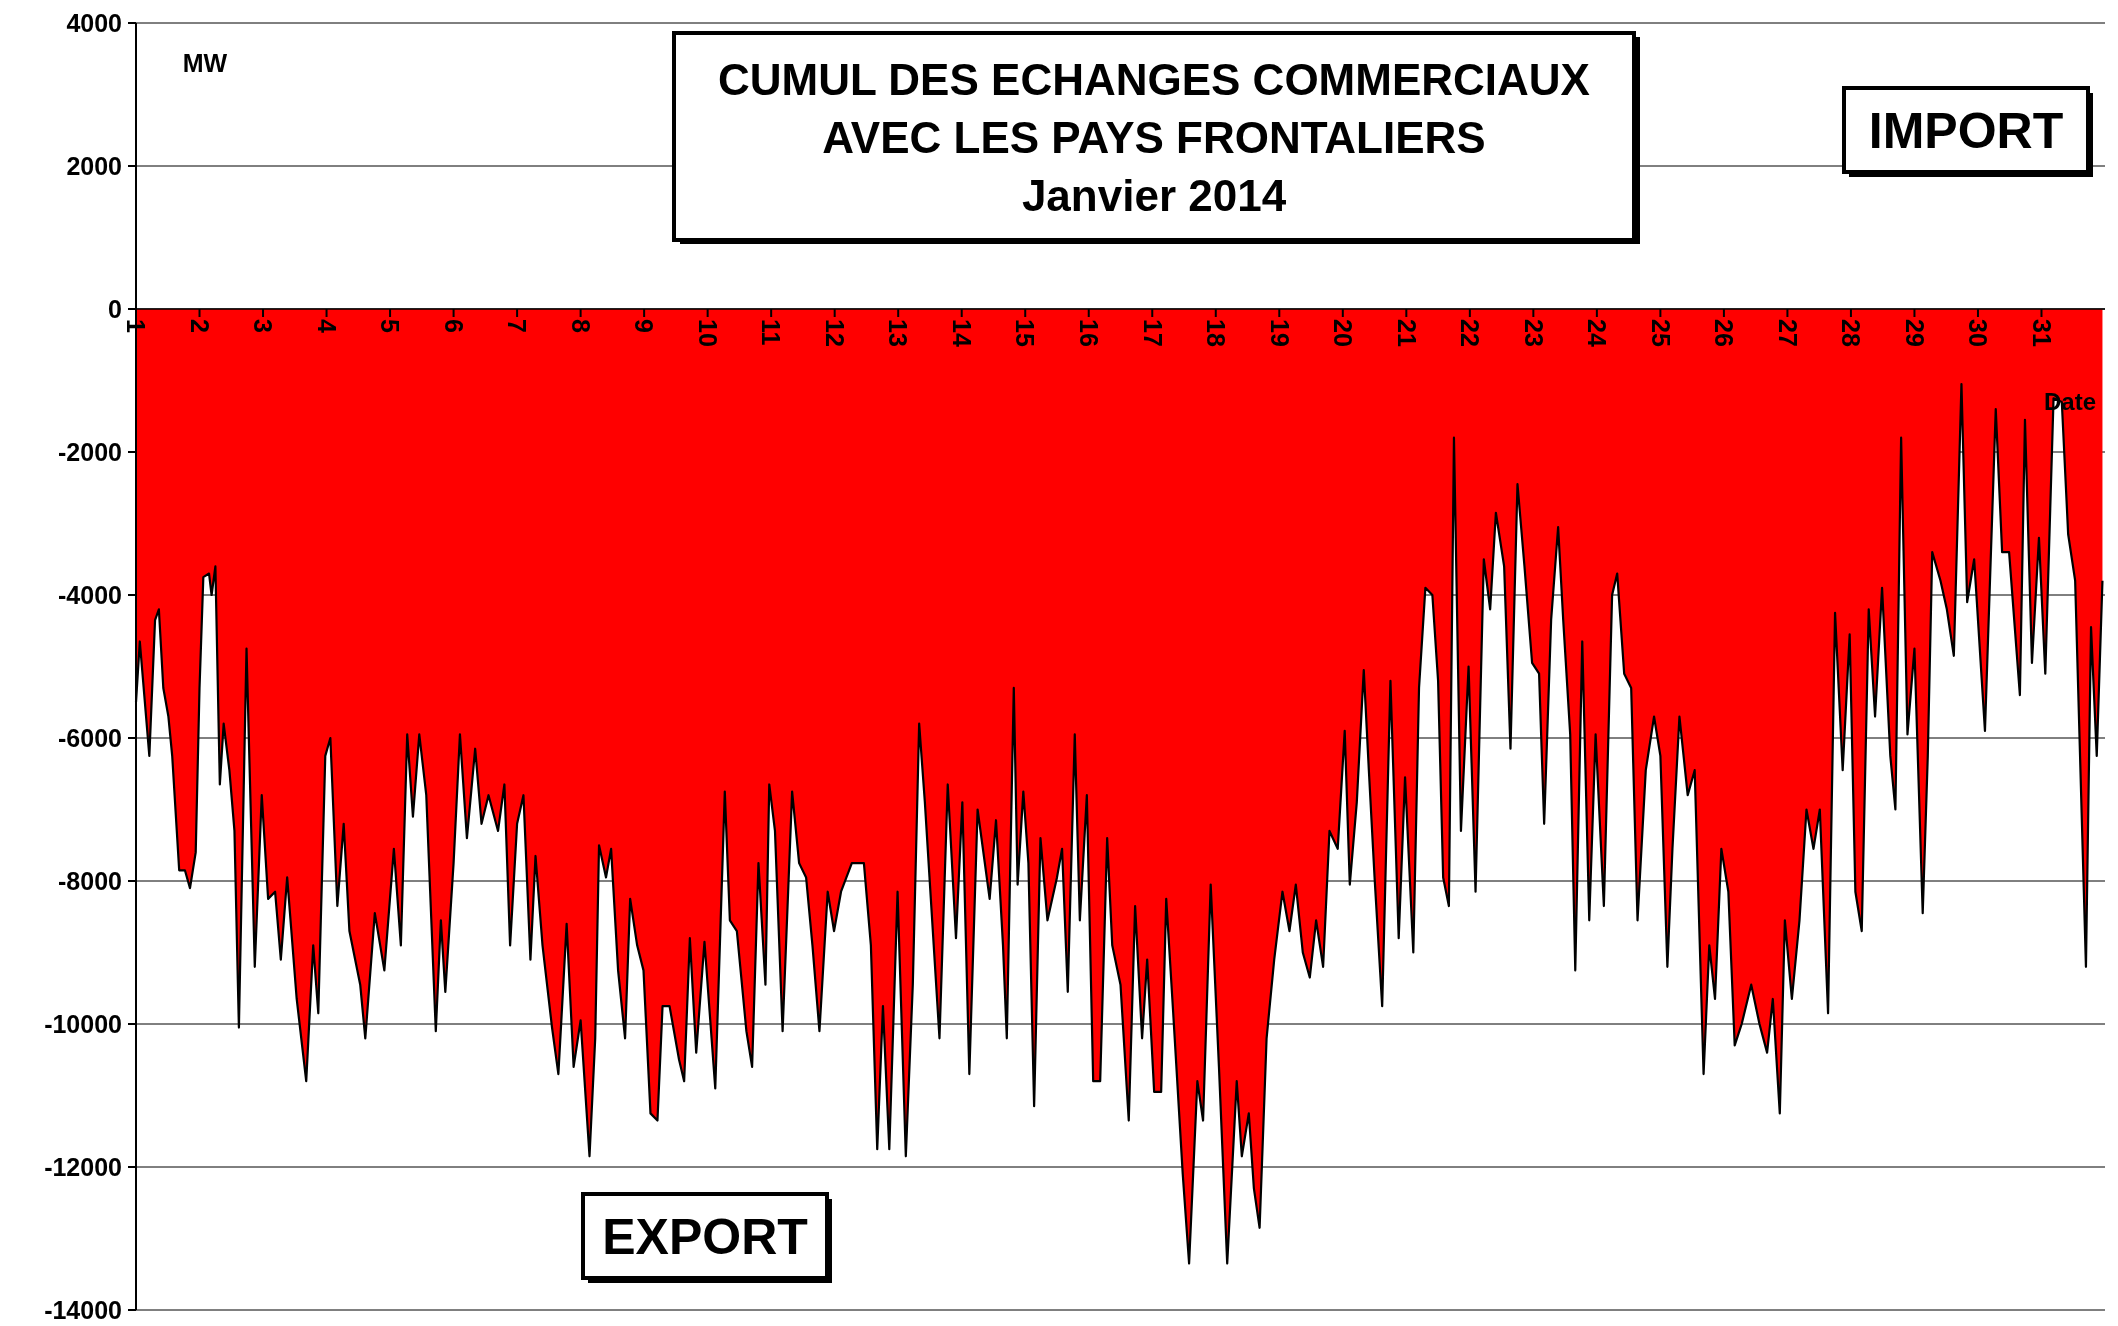 The height and width of the screenshot is (1326, 2118). What do you see at coordinates (1966, 130) in the screenshot?
I see `annotation: IMPORT` at bounding box center [1966, 130].